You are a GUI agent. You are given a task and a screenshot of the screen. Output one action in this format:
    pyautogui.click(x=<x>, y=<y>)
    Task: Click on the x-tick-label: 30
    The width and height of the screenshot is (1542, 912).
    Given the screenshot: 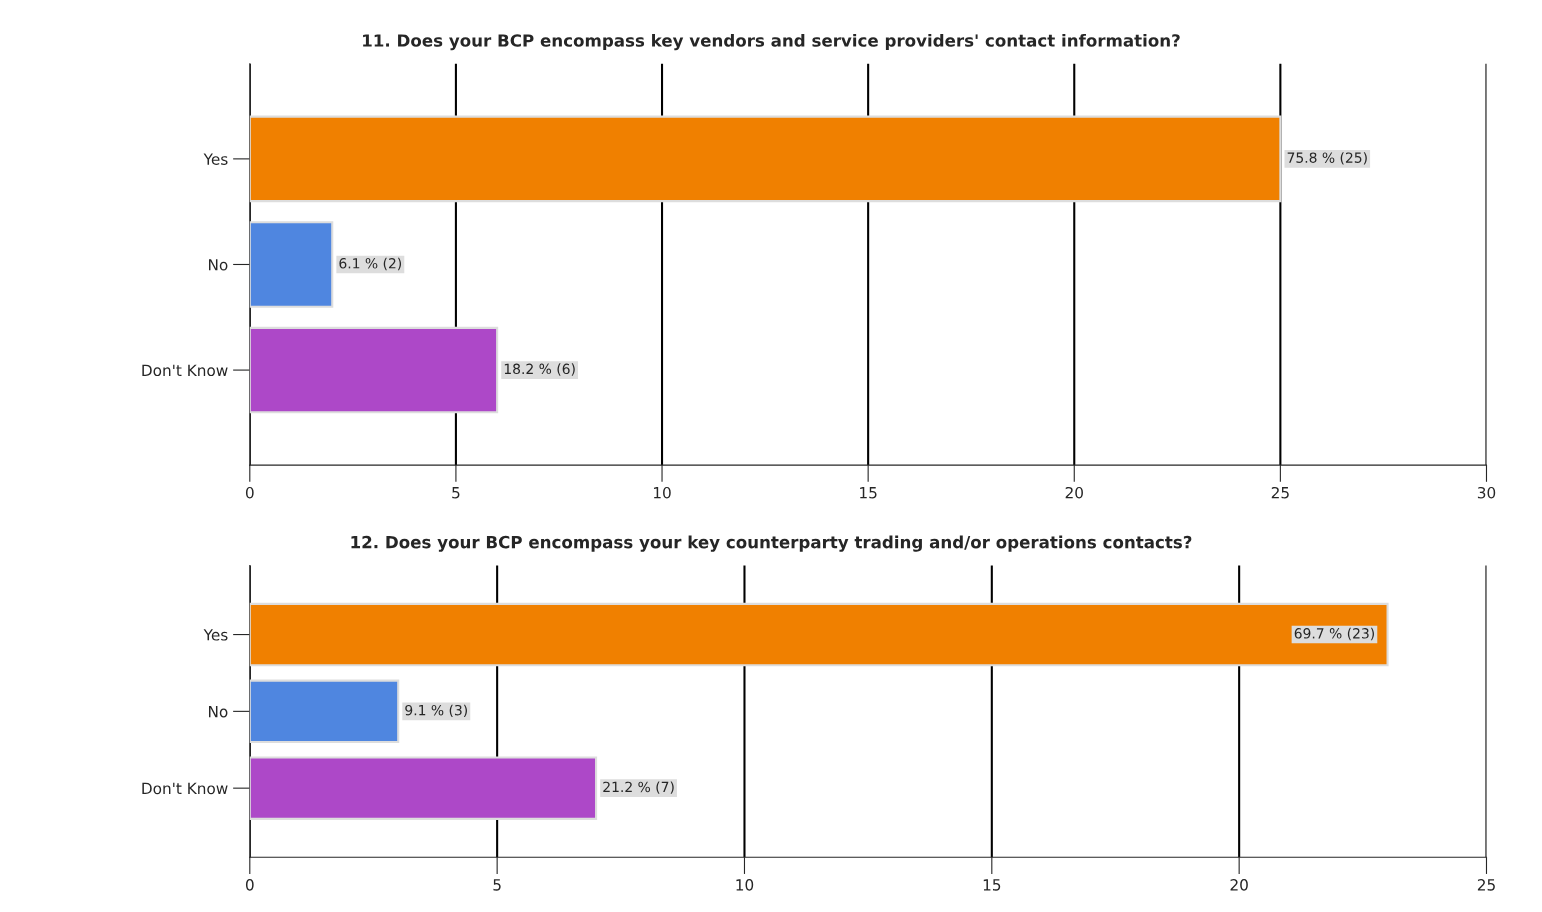 What is the action you would take?
    pyautogui.click(x=1486, y=492)
    